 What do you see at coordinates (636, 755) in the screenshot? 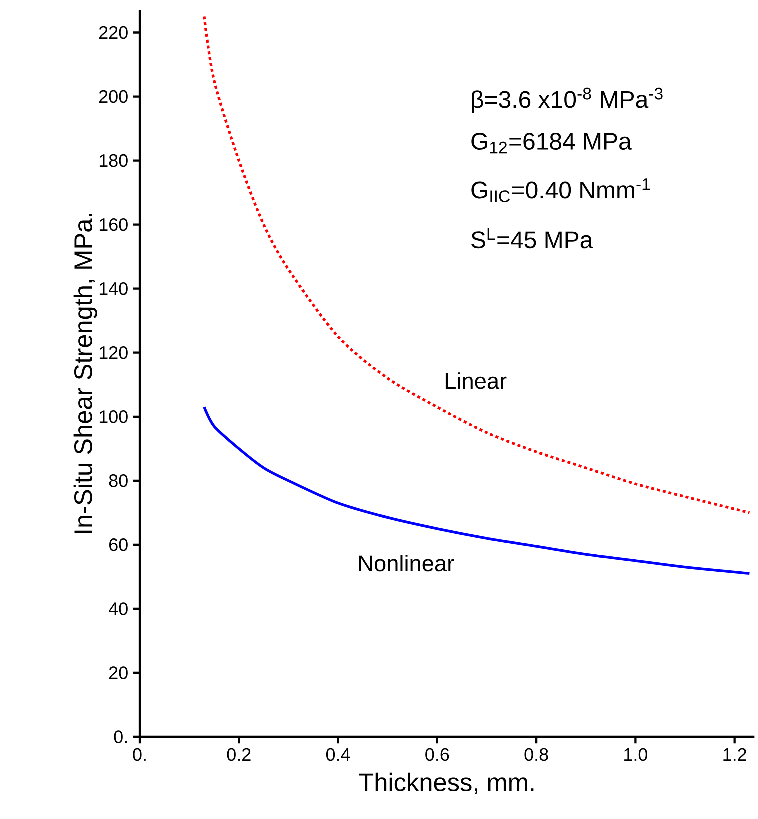
I see `x-tick-label: 1.0` at bounding box center [636, 755].